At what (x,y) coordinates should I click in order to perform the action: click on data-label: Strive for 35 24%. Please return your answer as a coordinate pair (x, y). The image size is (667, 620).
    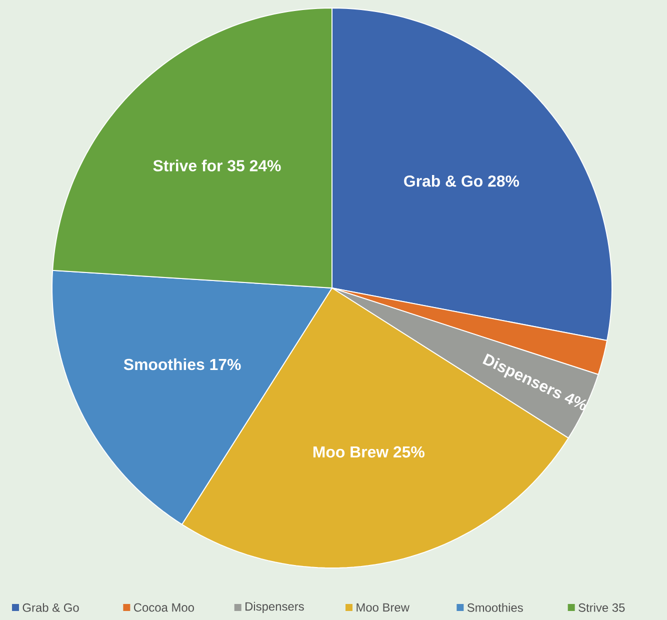
    Looking at the image, I should click on (217, 166).